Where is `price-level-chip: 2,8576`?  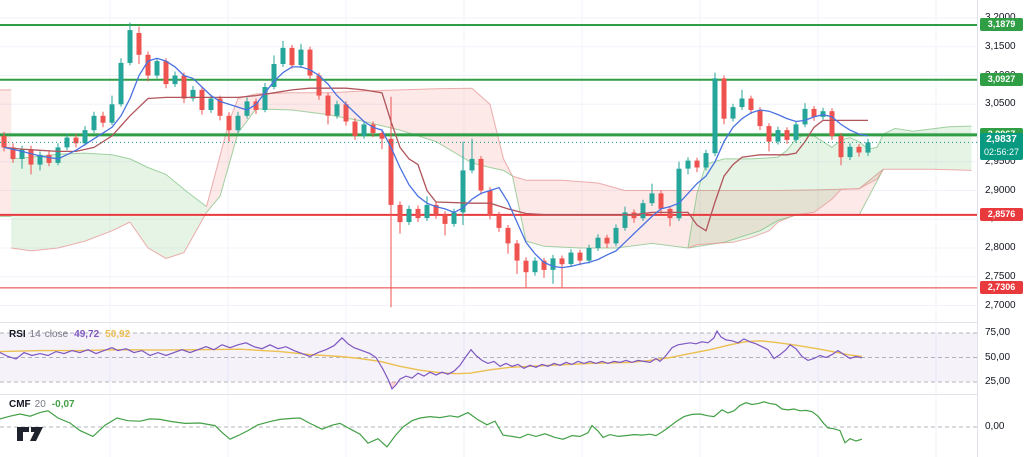
price-level-chip: 2,8576 is located at coordinates (1001, 215).